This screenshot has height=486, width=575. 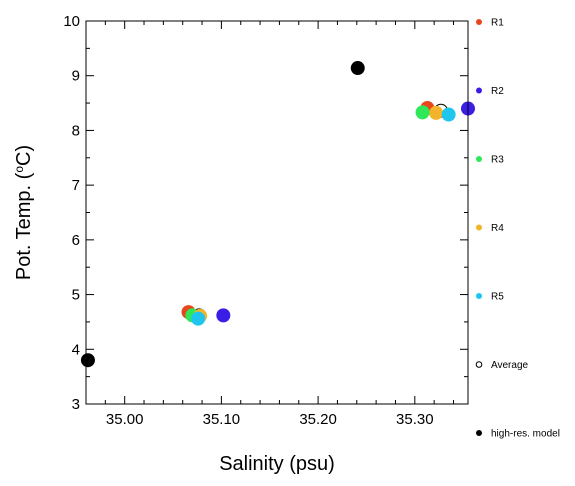 I want to click on legend-label-r2: R2, so click(x=497, y=91).